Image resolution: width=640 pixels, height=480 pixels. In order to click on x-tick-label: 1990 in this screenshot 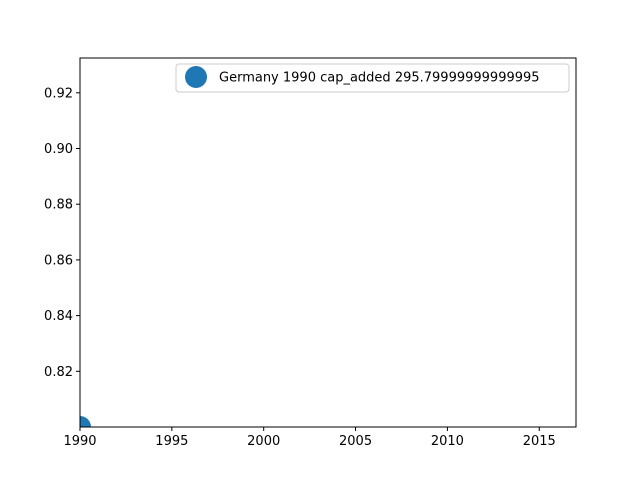, I will do `click(79, 441)`.